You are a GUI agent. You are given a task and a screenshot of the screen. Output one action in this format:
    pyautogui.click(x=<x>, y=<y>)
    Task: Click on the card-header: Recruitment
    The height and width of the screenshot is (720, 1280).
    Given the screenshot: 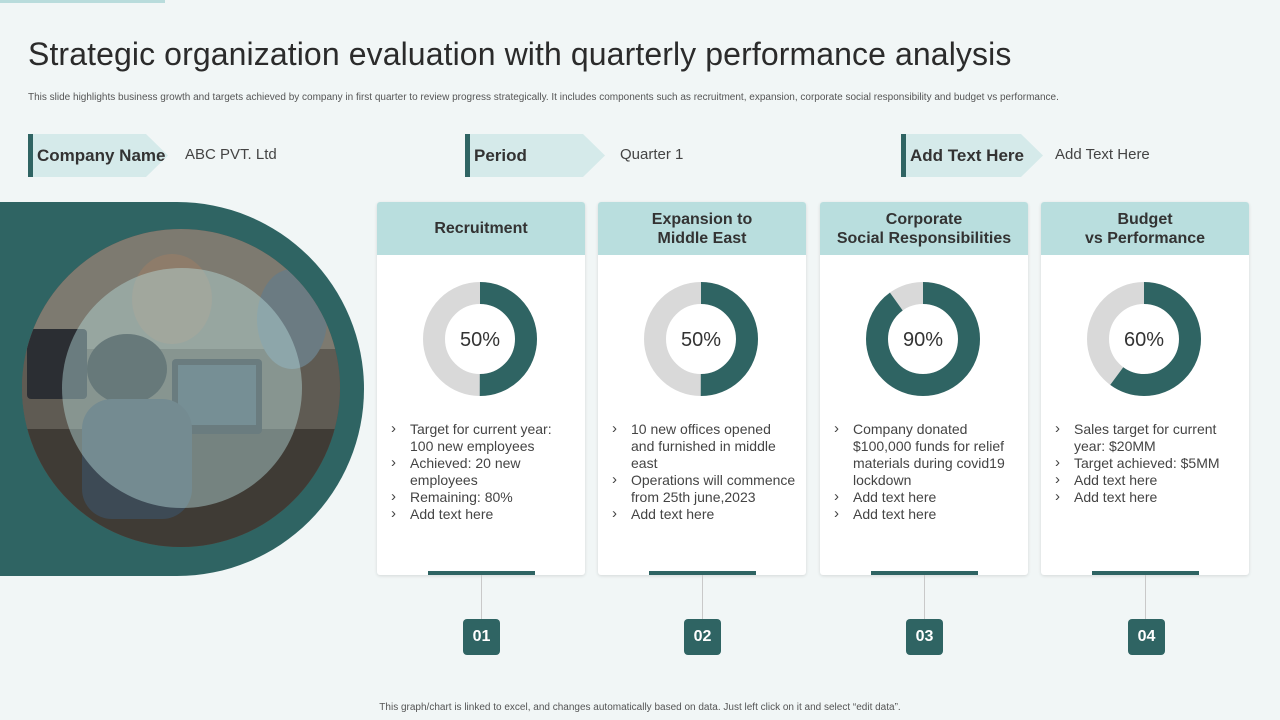 What is the action you would take?
    pyautogui.click(x=481, y=228)
    